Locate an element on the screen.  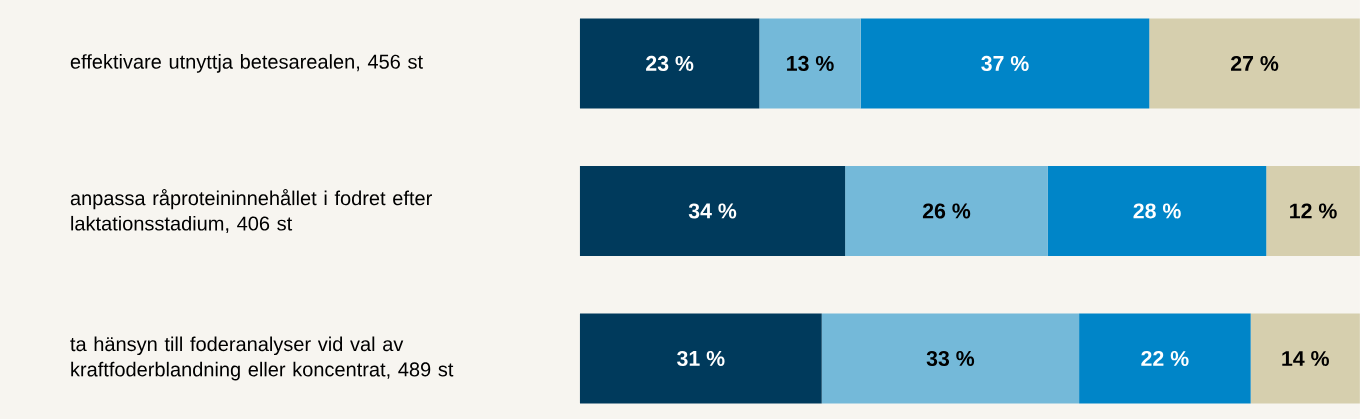
data-label: 26 % is located at coordinates (946, 211).